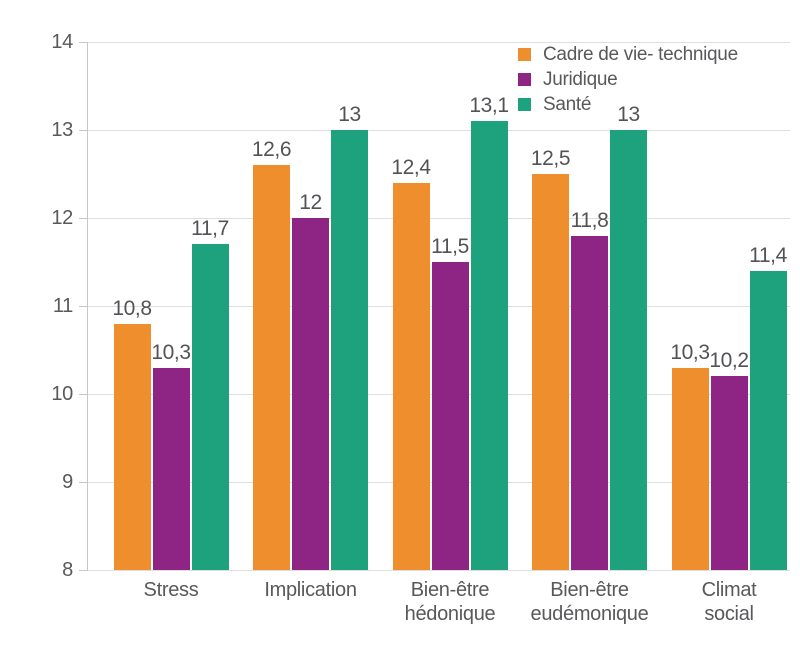  Describe the element at coordinates (132, 308) in the screenshot. I see `bar-value-label: 10,8` at that location.